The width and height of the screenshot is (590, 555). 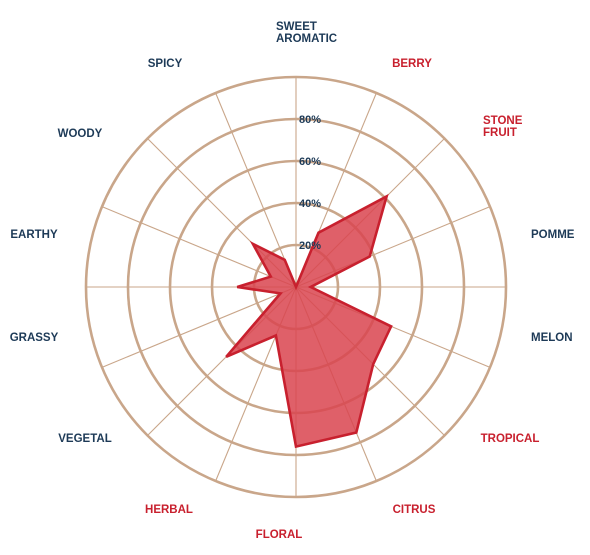 I want to click on axis-label-tropical: TROPICAL, so click(x=510, y=439).